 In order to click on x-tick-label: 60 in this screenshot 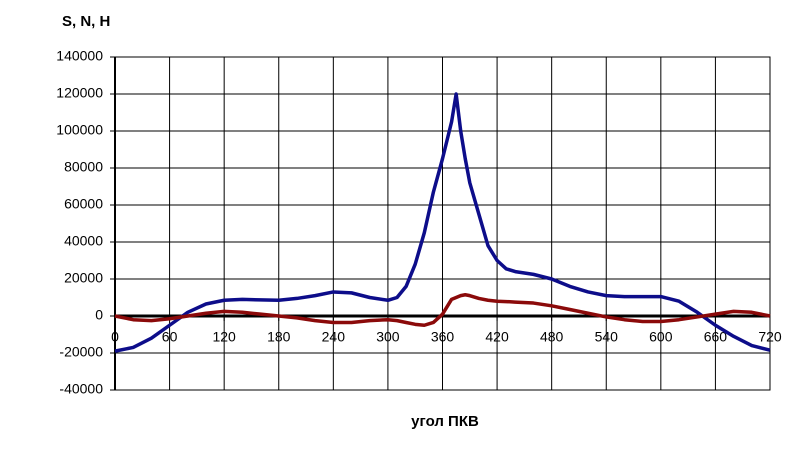, I will do `click(170, 337)`.